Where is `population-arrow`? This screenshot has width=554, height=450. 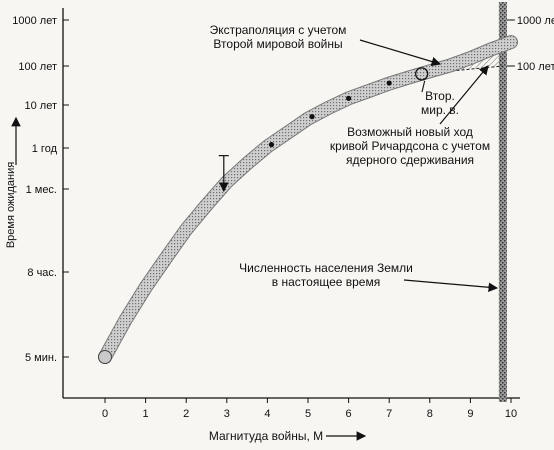 population-arrow is located at coordinates (451, 286).